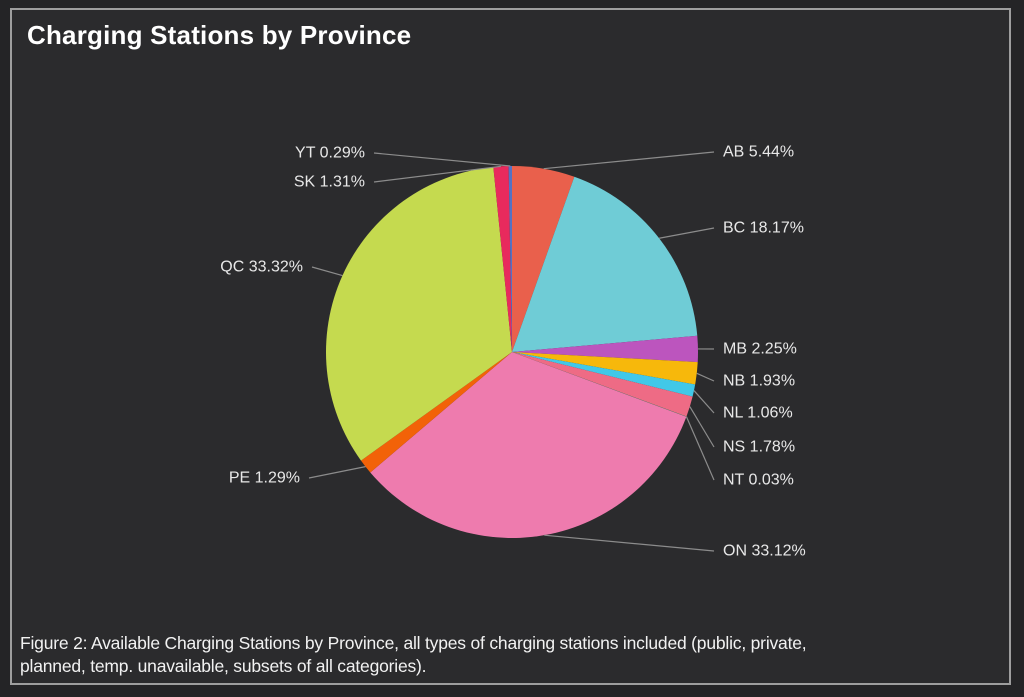 This screenshot has width=1024, height=697. Describe the element at coordinates (605, 349) in the screenshot. I see `pie-slice-mb` at that location.